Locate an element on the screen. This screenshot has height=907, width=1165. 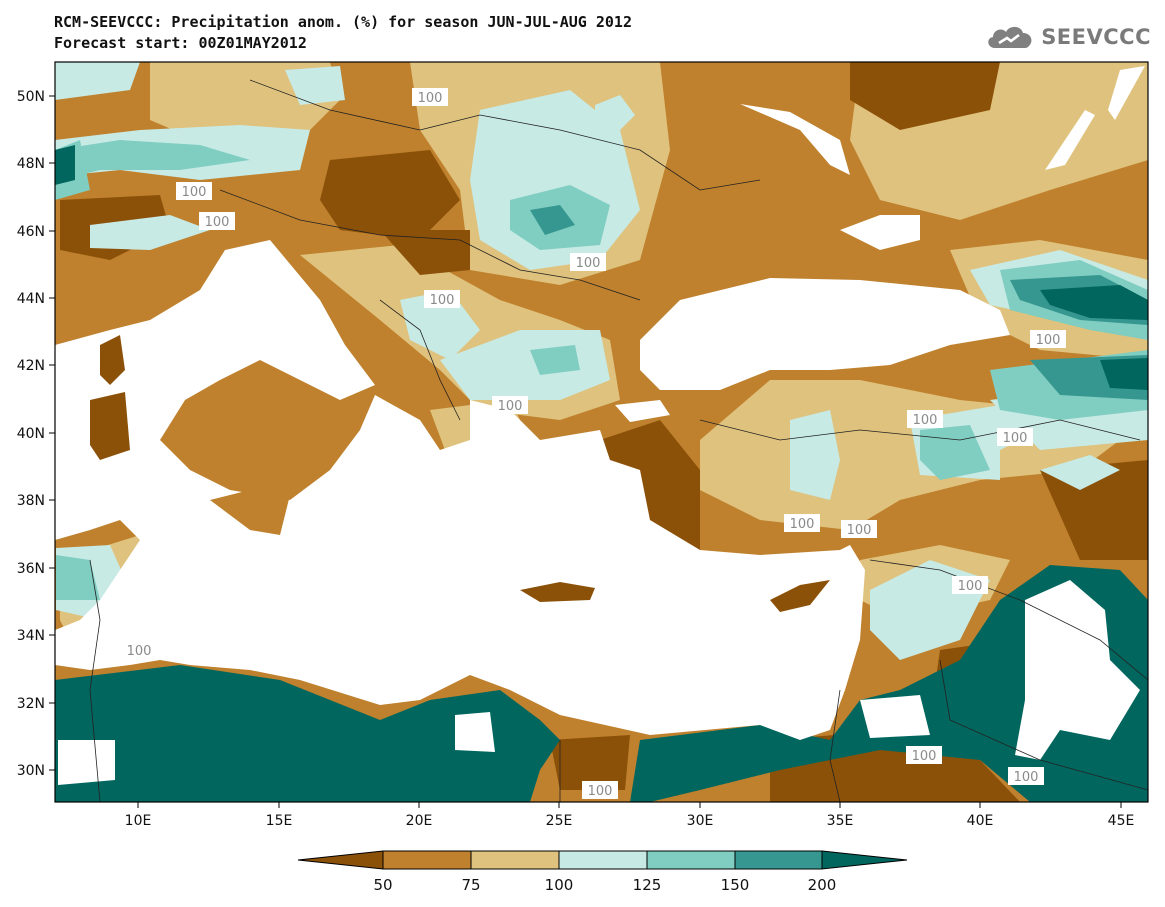
border-line-jordan is located at coordinates (1043, 725).